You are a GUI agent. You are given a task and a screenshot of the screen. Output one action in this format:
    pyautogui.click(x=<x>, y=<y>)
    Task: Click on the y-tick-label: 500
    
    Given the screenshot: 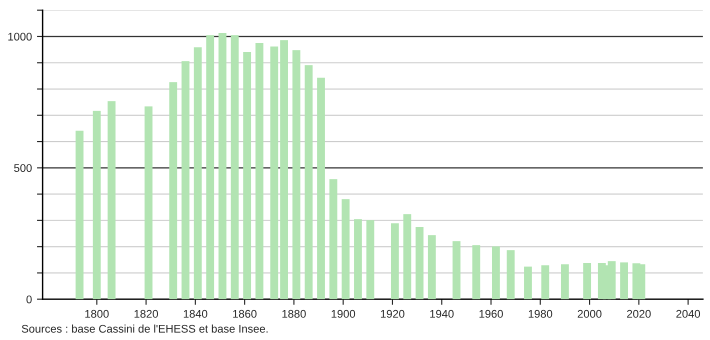 What is the action you would take?
    pyautogui.click(x=23, y=168)
    